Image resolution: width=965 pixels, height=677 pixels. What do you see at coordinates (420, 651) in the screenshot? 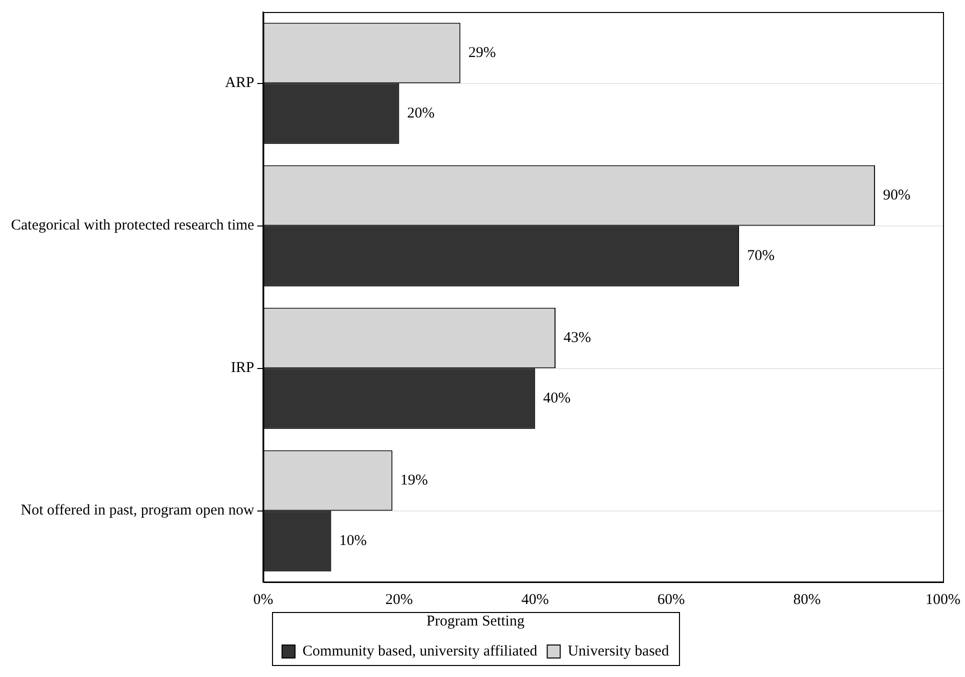
I see `legend-label: Community based, university affiliated` at bounding box center [420, 651].